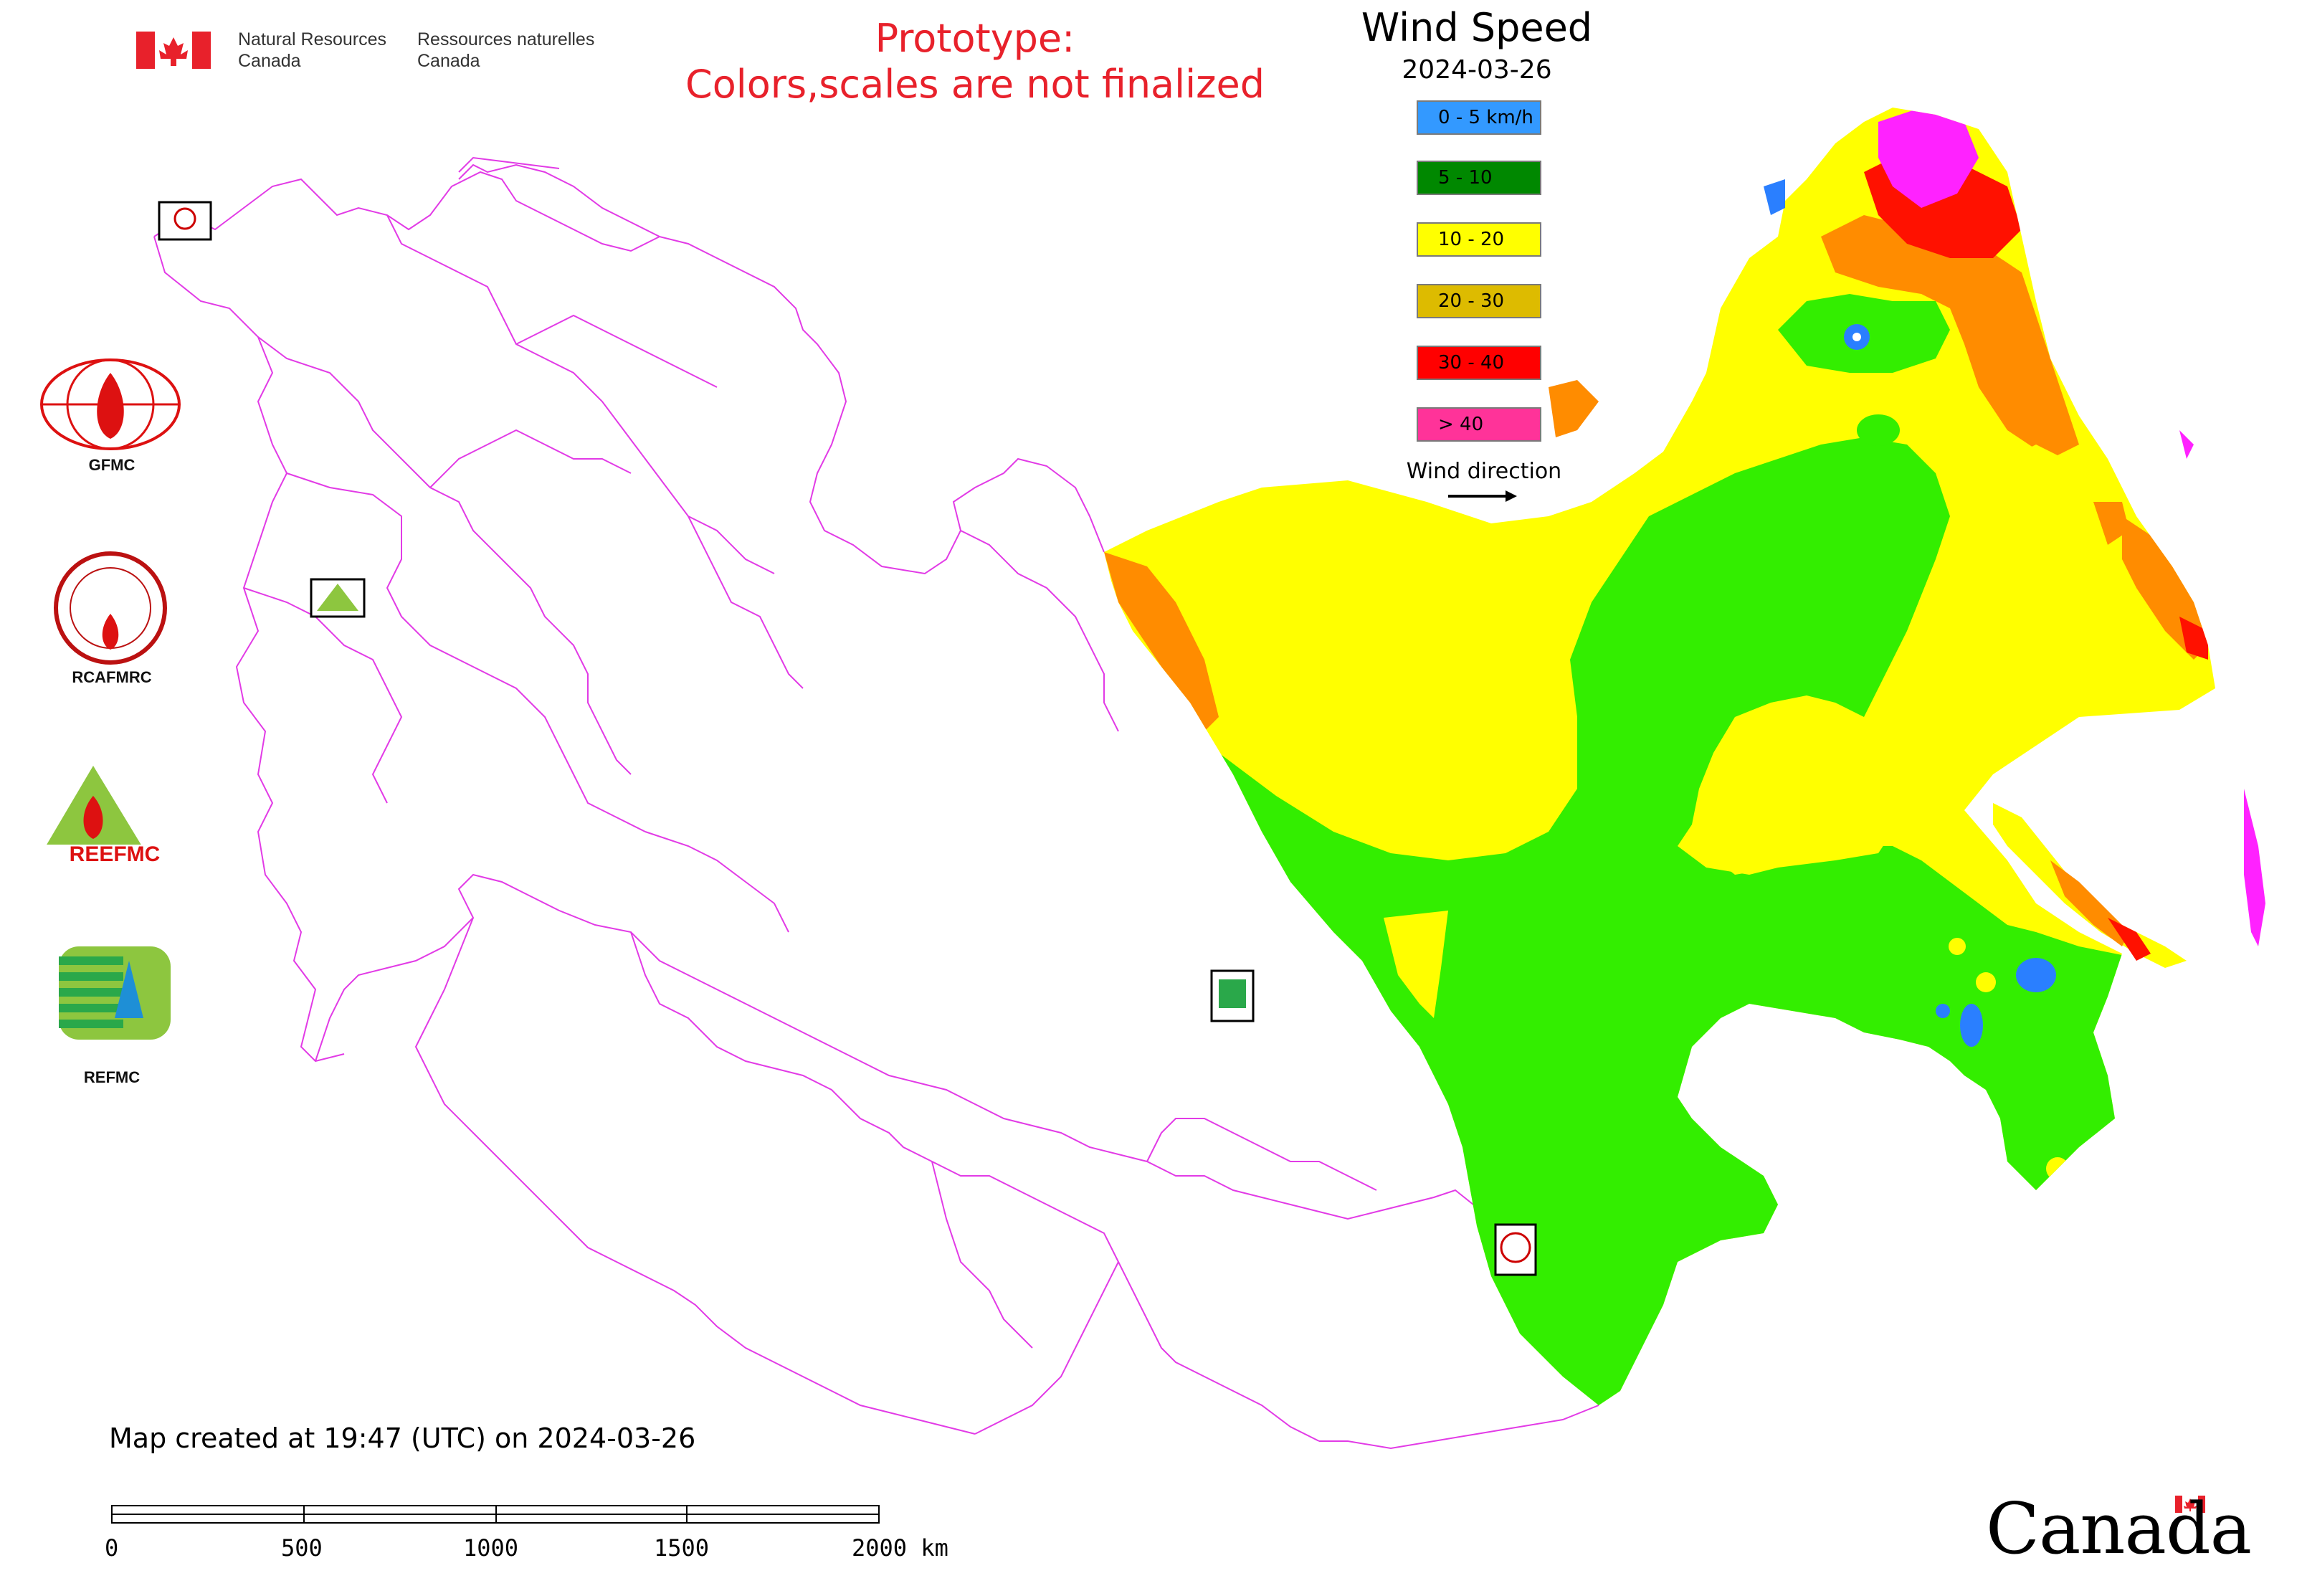  Describe the element at coordinates (1483, 496) in the screenshot. I see `wind-arrow-icon` at that location.